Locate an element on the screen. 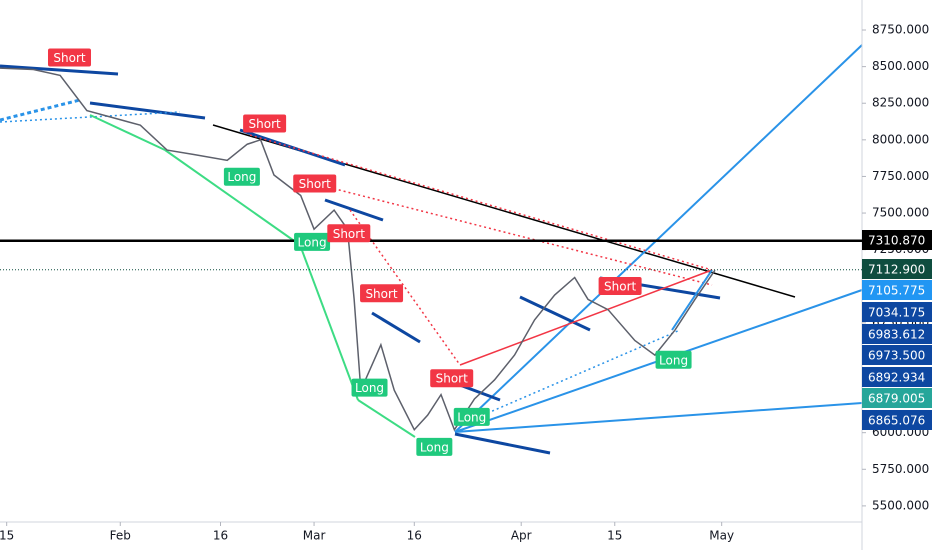 The height and width of the screenshot is (550, 932). price-tag-label: 6865.076 is located at coordinates (896, 421).